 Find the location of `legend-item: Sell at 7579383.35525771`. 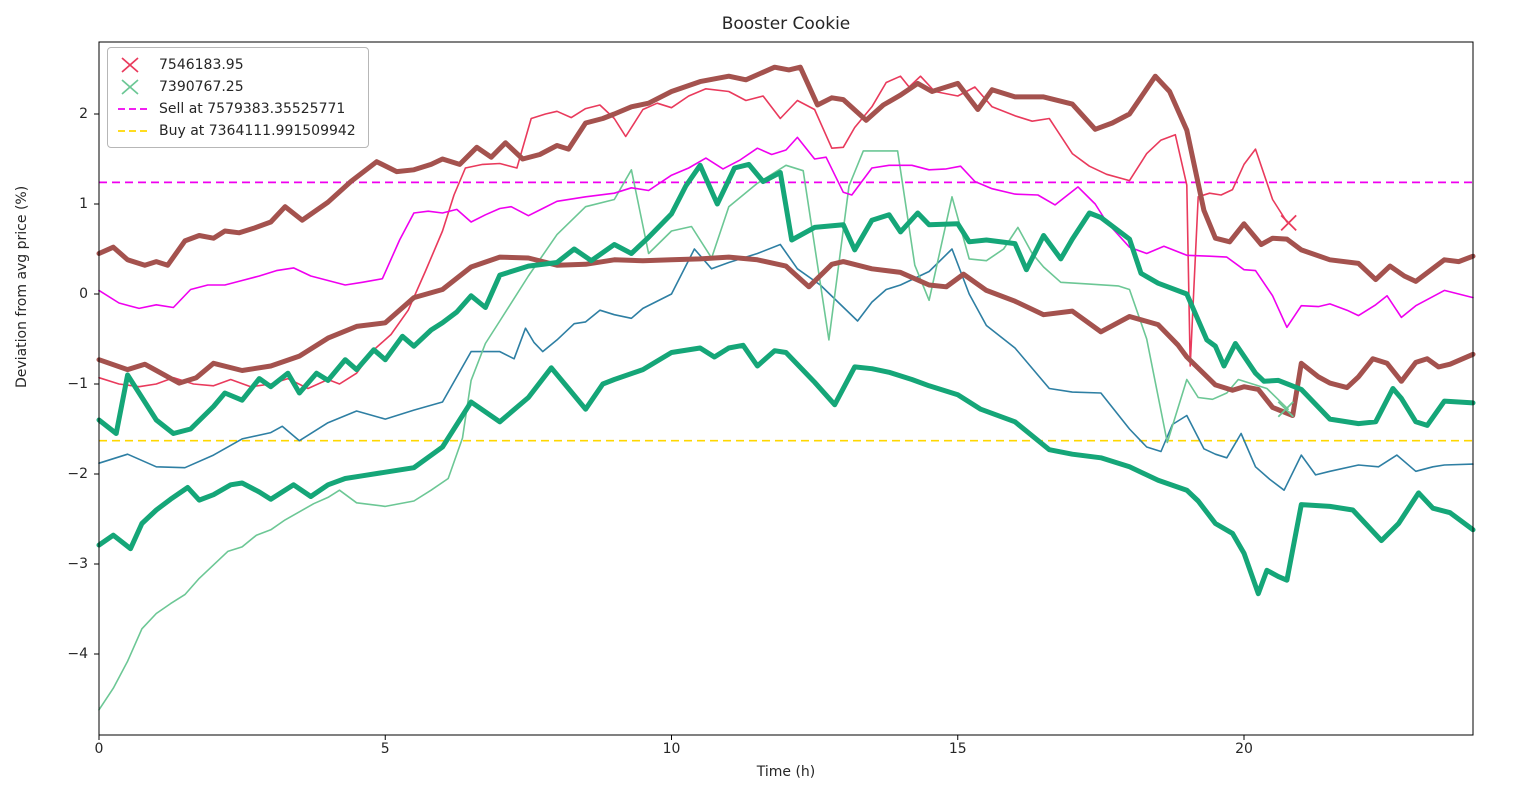

legend-item: Sell at 7579383.35525771 is located at coordinates (236, 108).